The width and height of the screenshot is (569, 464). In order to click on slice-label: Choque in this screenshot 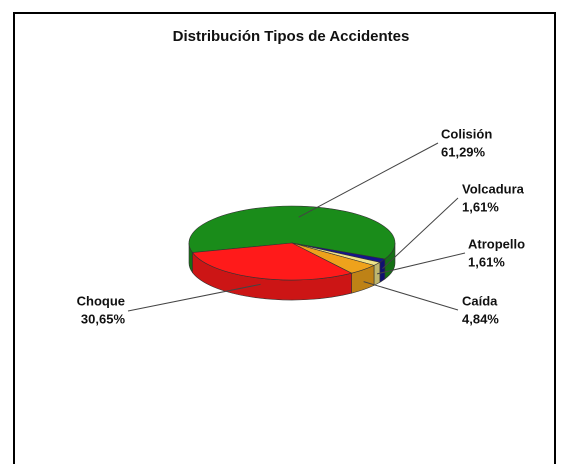, I will do `click(101, 300)`.